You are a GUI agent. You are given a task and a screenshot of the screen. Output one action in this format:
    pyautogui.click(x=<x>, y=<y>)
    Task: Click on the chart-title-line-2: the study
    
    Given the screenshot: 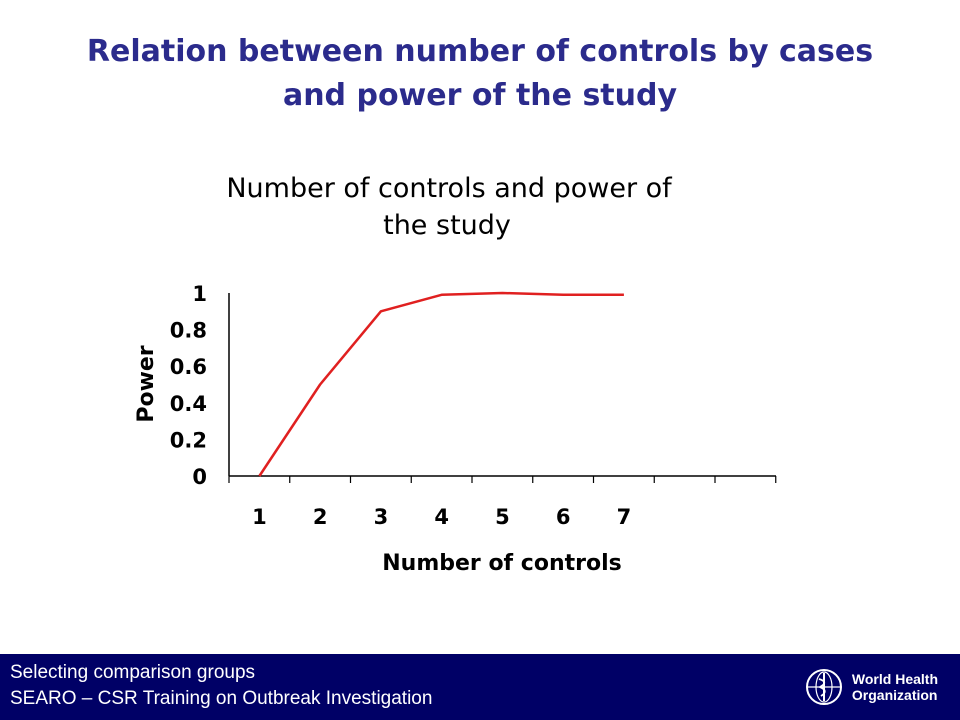 What is the action you would take?
    pyautogui.click(x=447, y=225)
    